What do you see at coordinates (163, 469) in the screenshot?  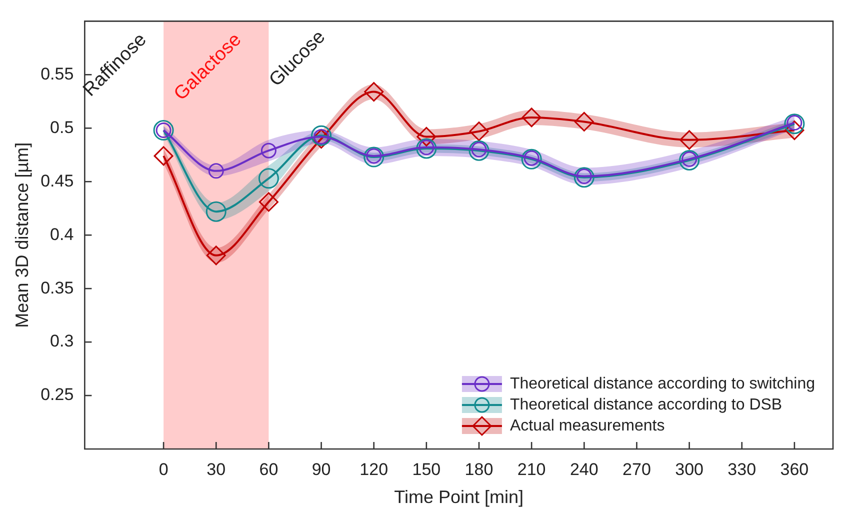 I see `x-tick-label: 0` at bounding box center [163, 469].